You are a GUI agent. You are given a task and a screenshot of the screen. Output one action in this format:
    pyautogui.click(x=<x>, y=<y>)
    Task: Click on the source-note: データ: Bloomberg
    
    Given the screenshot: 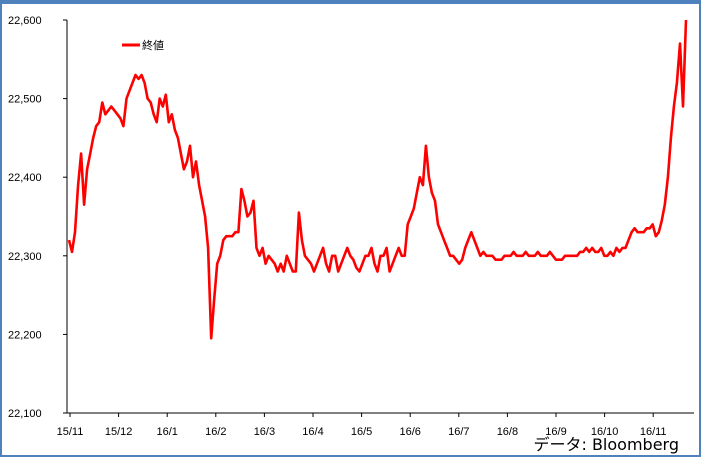 What is the action you would take?
    pyautogui.click(x=606, y=444)
    